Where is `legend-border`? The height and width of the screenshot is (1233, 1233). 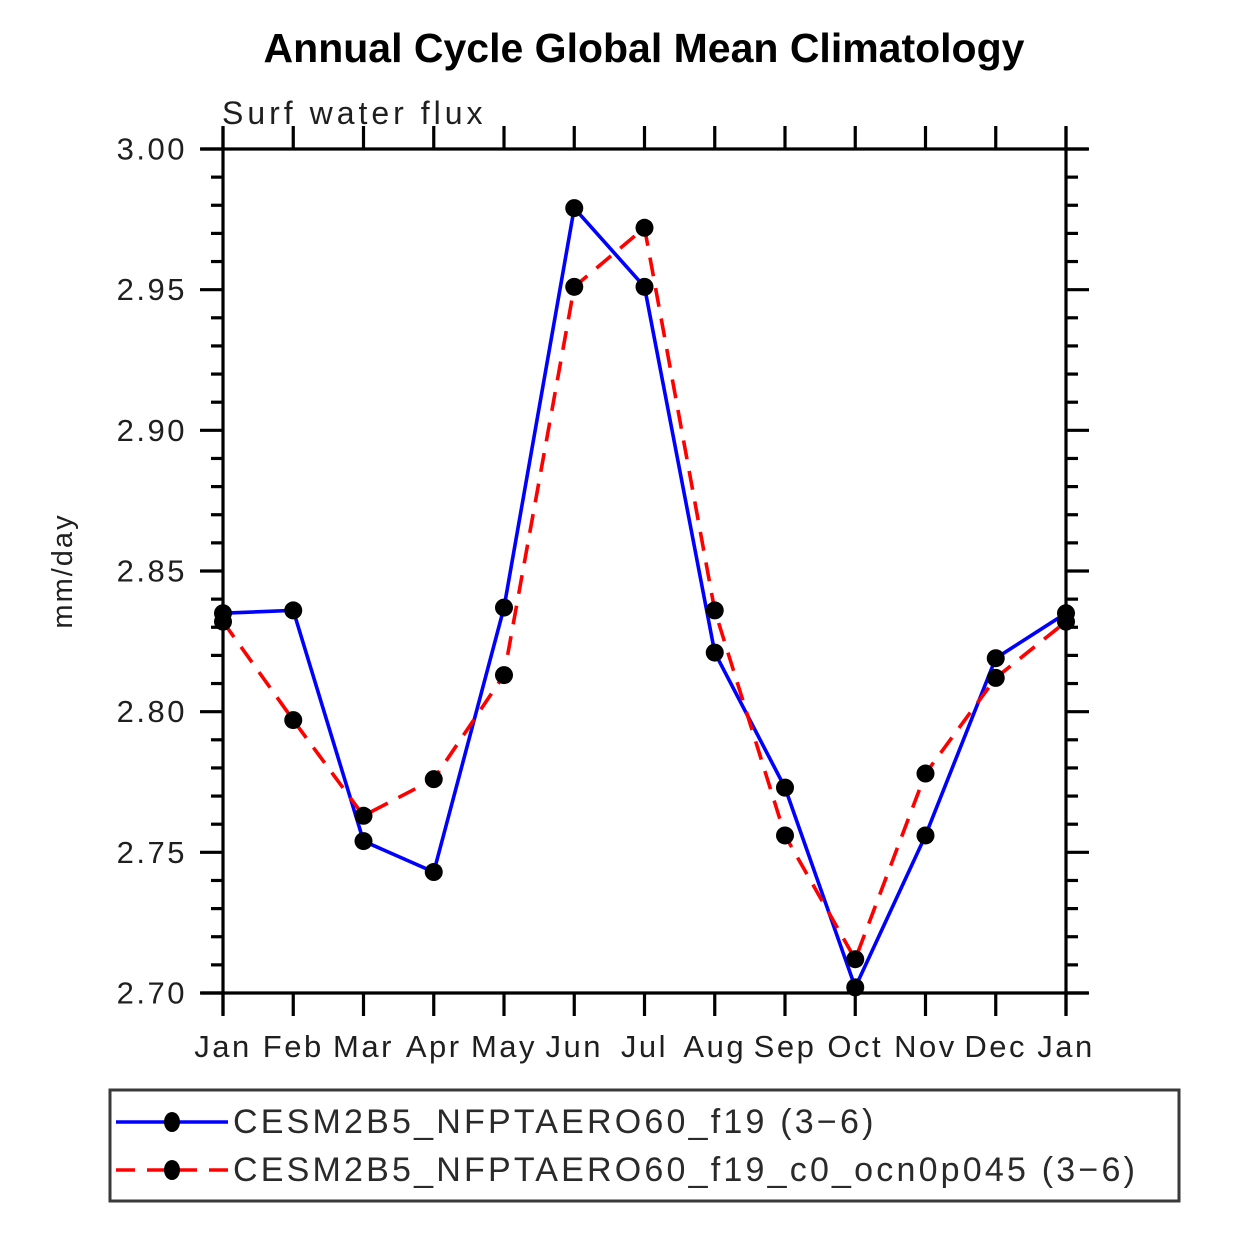 legend-border is located at coordinates (644, 1145).